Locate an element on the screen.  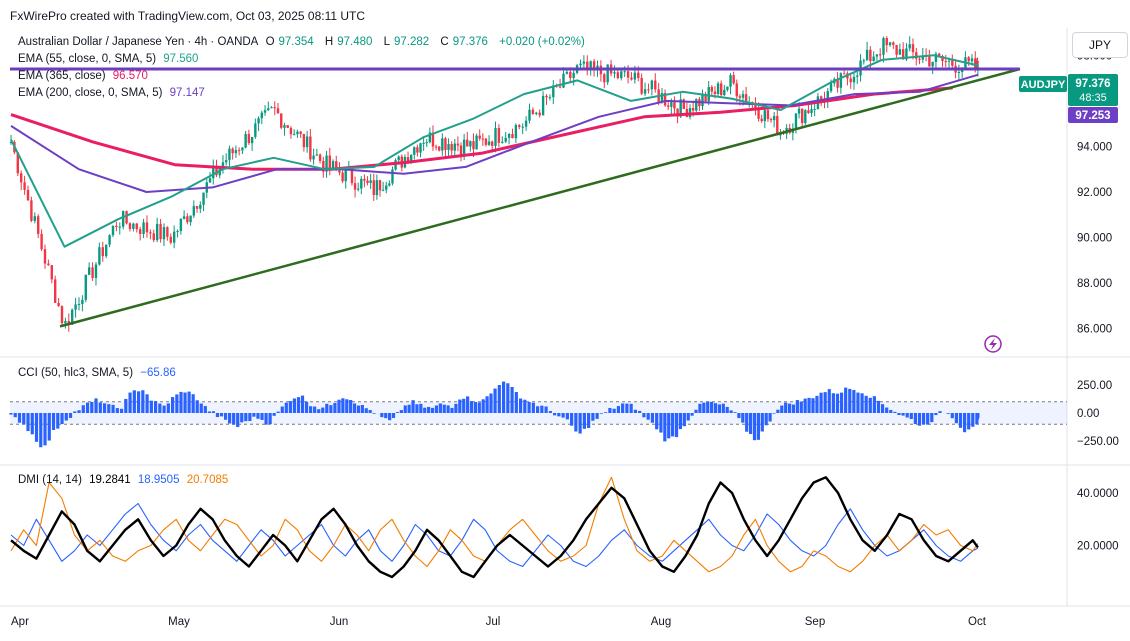
price-tag-bg is located at coordinates (1093, 90).